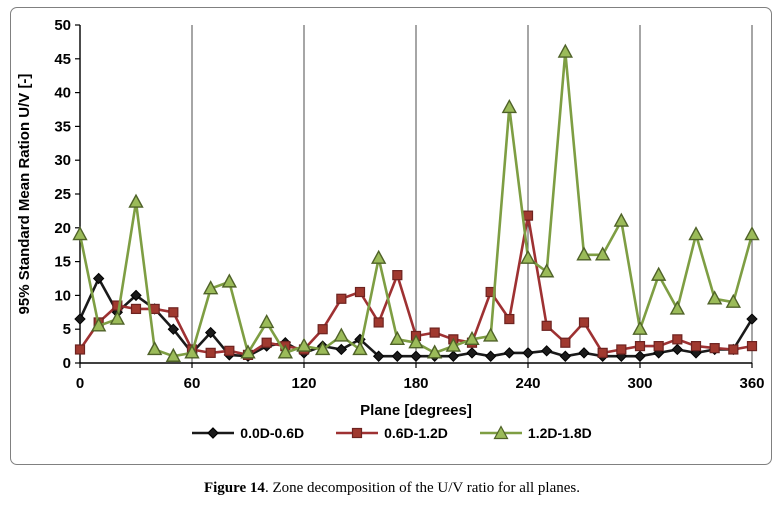 This screenshot has height=513, width=784. I want to click on caption-figure-number: Figure 14, so click(234, 488).